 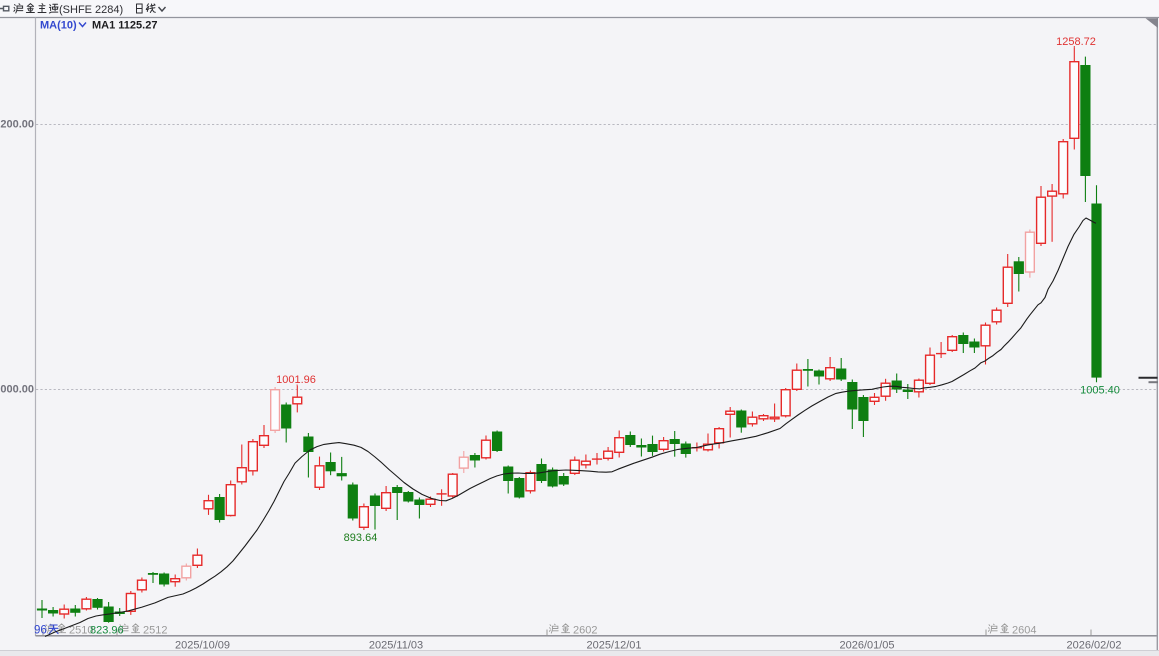 What do you see at coordinates (1024, 631) in the screenshot?
I see `svg-text: 2604` at bounding box center [1024, 631].